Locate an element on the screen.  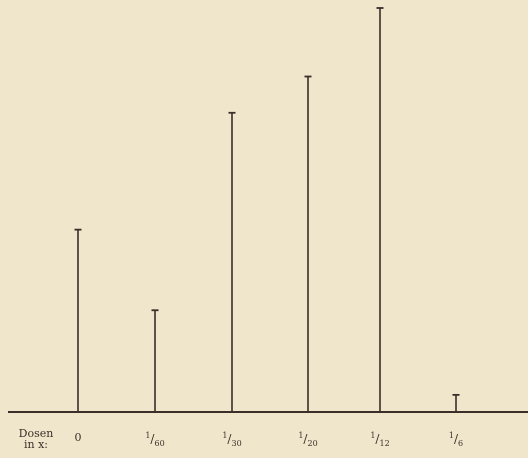
x-tick-denominator: 6 is located at coordinates (461, 443).